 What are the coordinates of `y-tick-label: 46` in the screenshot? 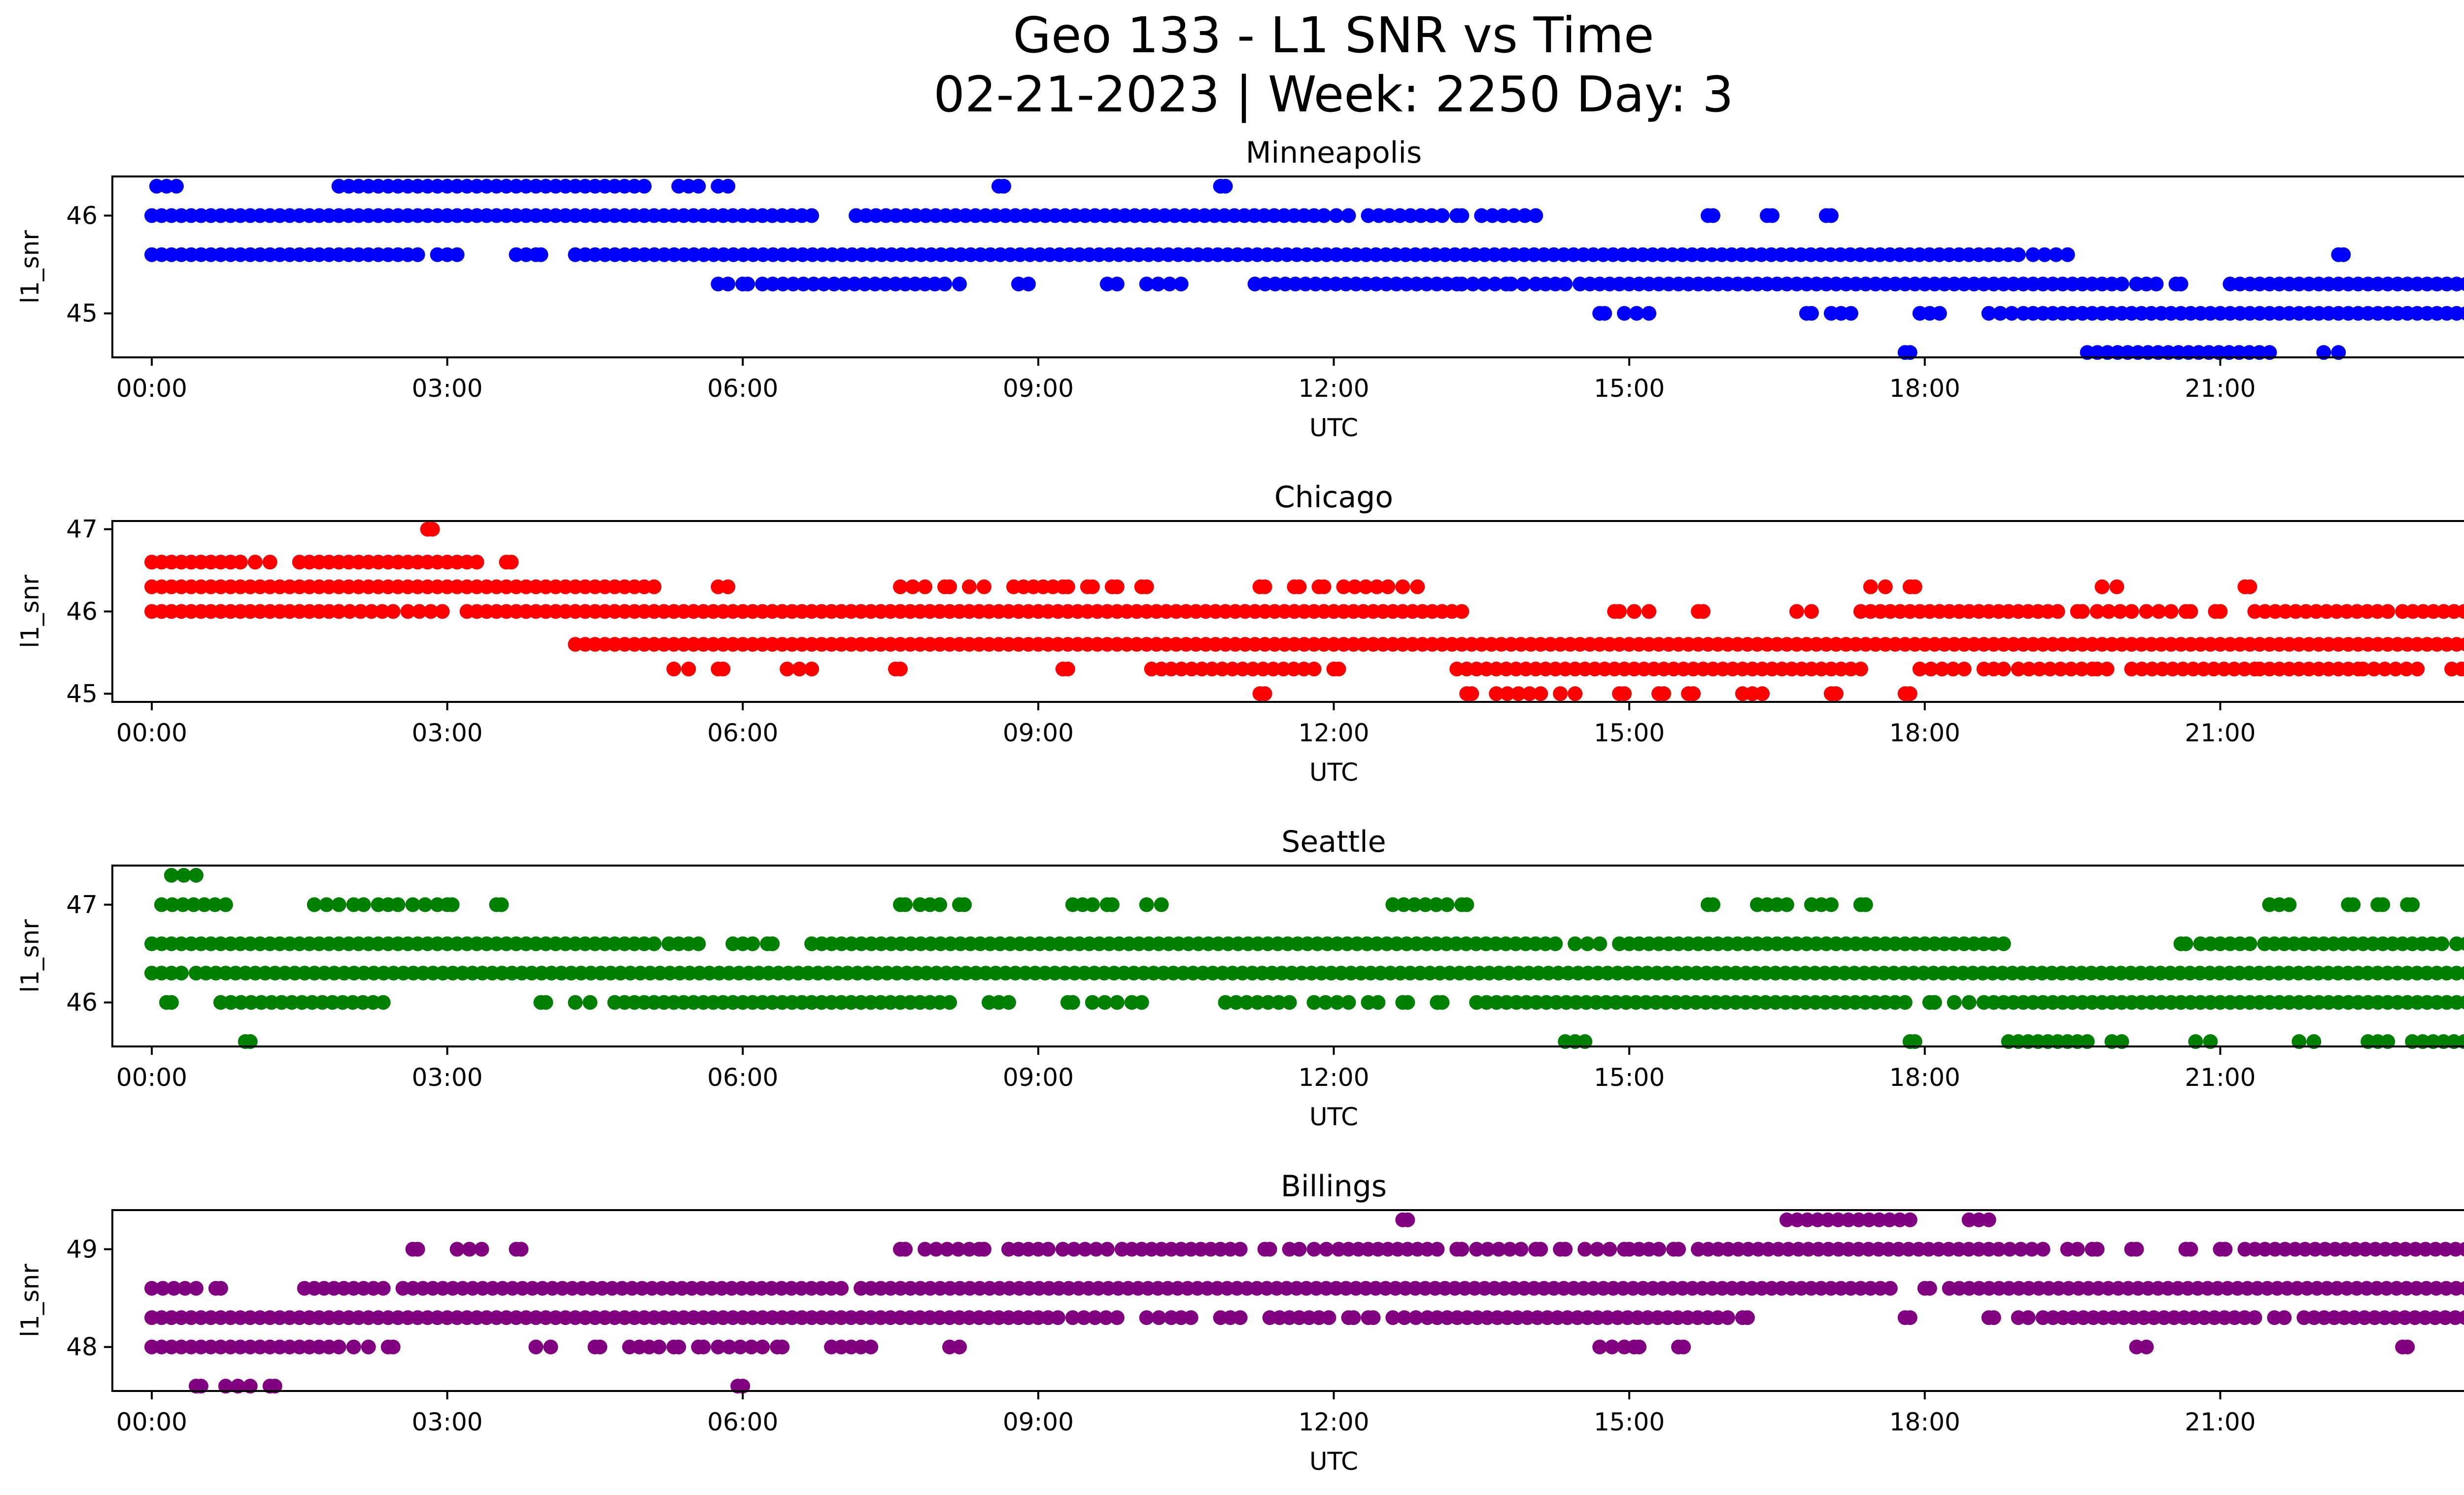 It's located at (82, 1002).